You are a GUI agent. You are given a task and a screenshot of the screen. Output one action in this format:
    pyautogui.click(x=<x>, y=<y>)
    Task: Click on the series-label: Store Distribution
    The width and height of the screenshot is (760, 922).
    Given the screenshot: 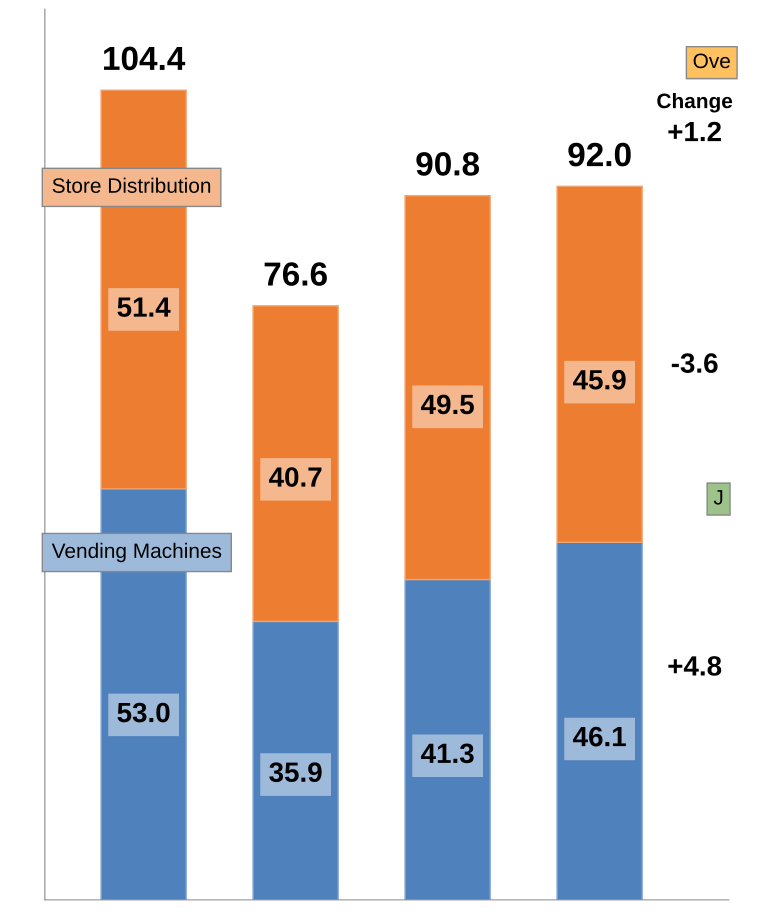 What is the action you would take?
    pyautogui.click(x=131, y=185)
    